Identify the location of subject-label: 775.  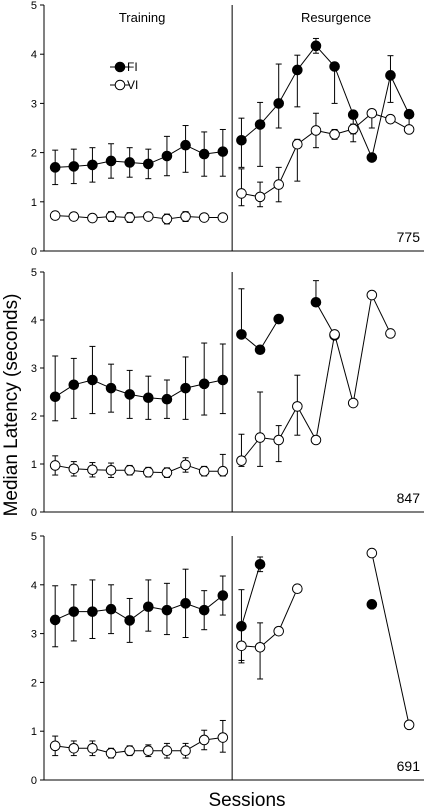
(409, 237).